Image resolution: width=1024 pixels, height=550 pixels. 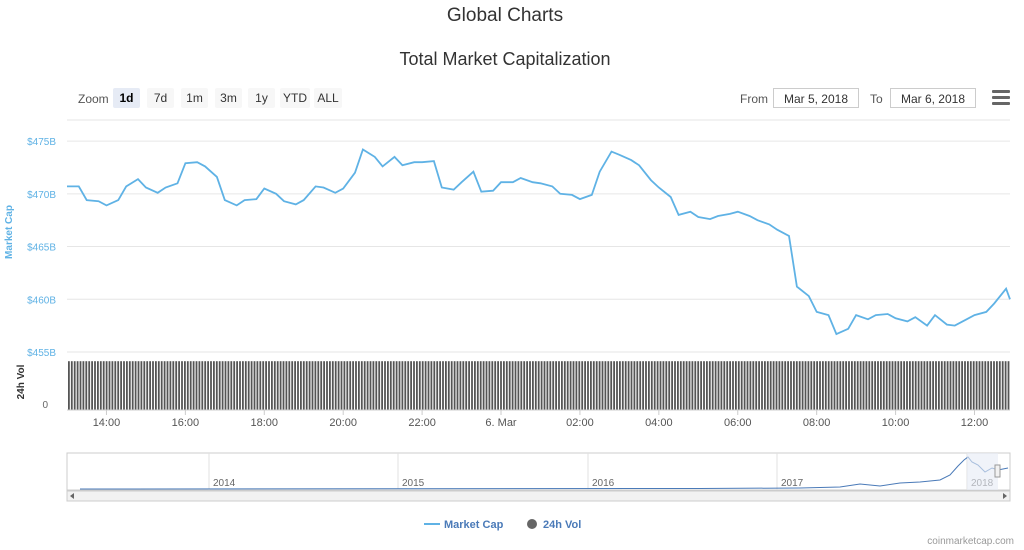 What do you see at coordinates (328, 98) in the screenshot?
I see `zoom-all-button: ALL` at bounding box center [328, 98].